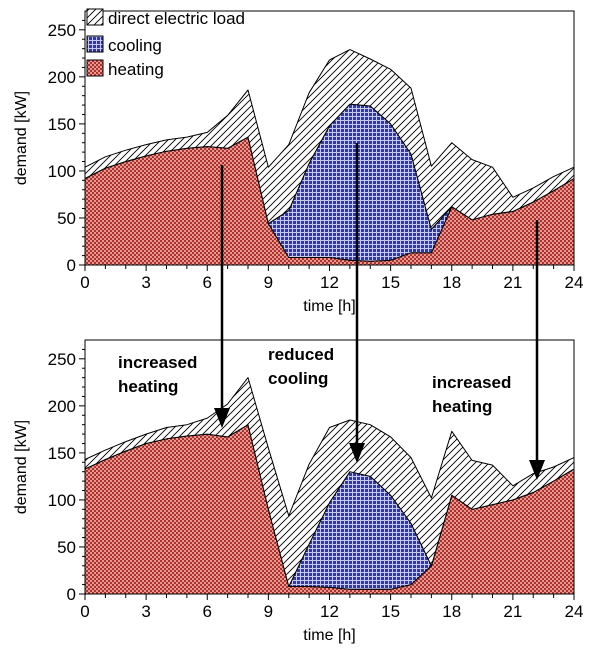 The width and height of the screenshot is (596, 654). Describe the element at coordinates (176, 18) in the screenshot. I see `legend-label-direct: direct electric load` at that location.